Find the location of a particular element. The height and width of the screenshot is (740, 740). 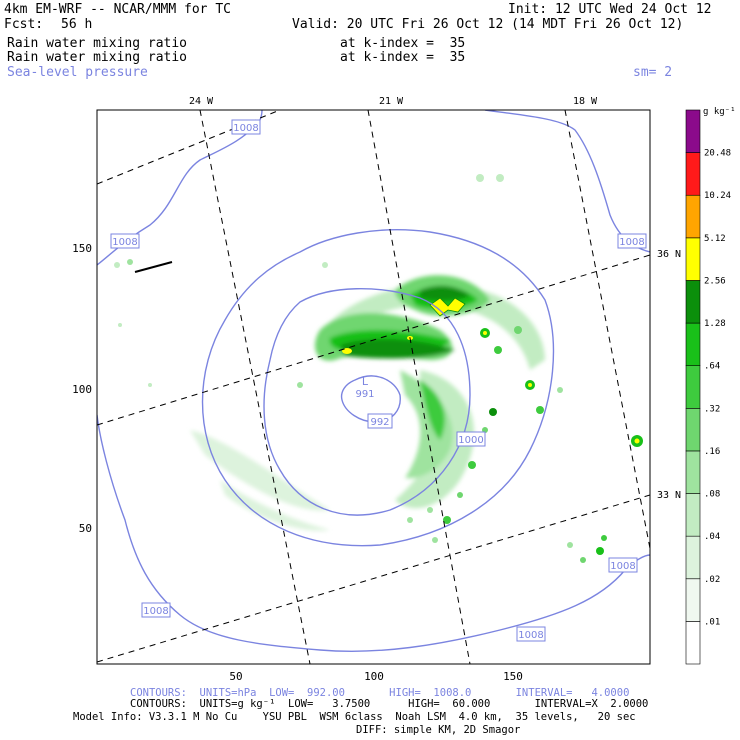

isobar-label-4: 1008 is located at coordinates (622, 566).